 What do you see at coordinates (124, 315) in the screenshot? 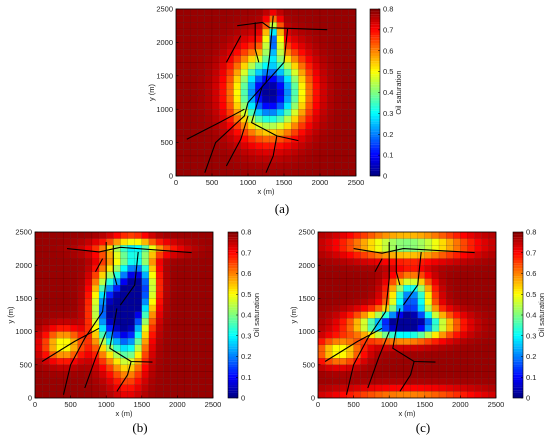
I see `heatmap-b` at bounding box center [124, 315].